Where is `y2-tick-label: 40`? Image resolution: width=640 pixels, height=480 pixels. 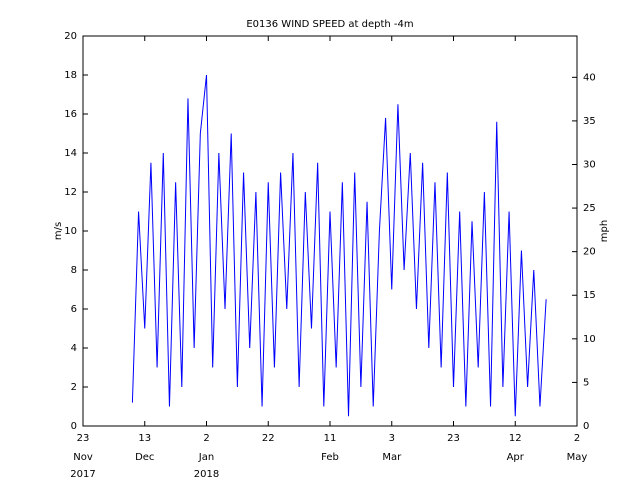 y2-tick-label: 40 is located at coordinates (589, 77).